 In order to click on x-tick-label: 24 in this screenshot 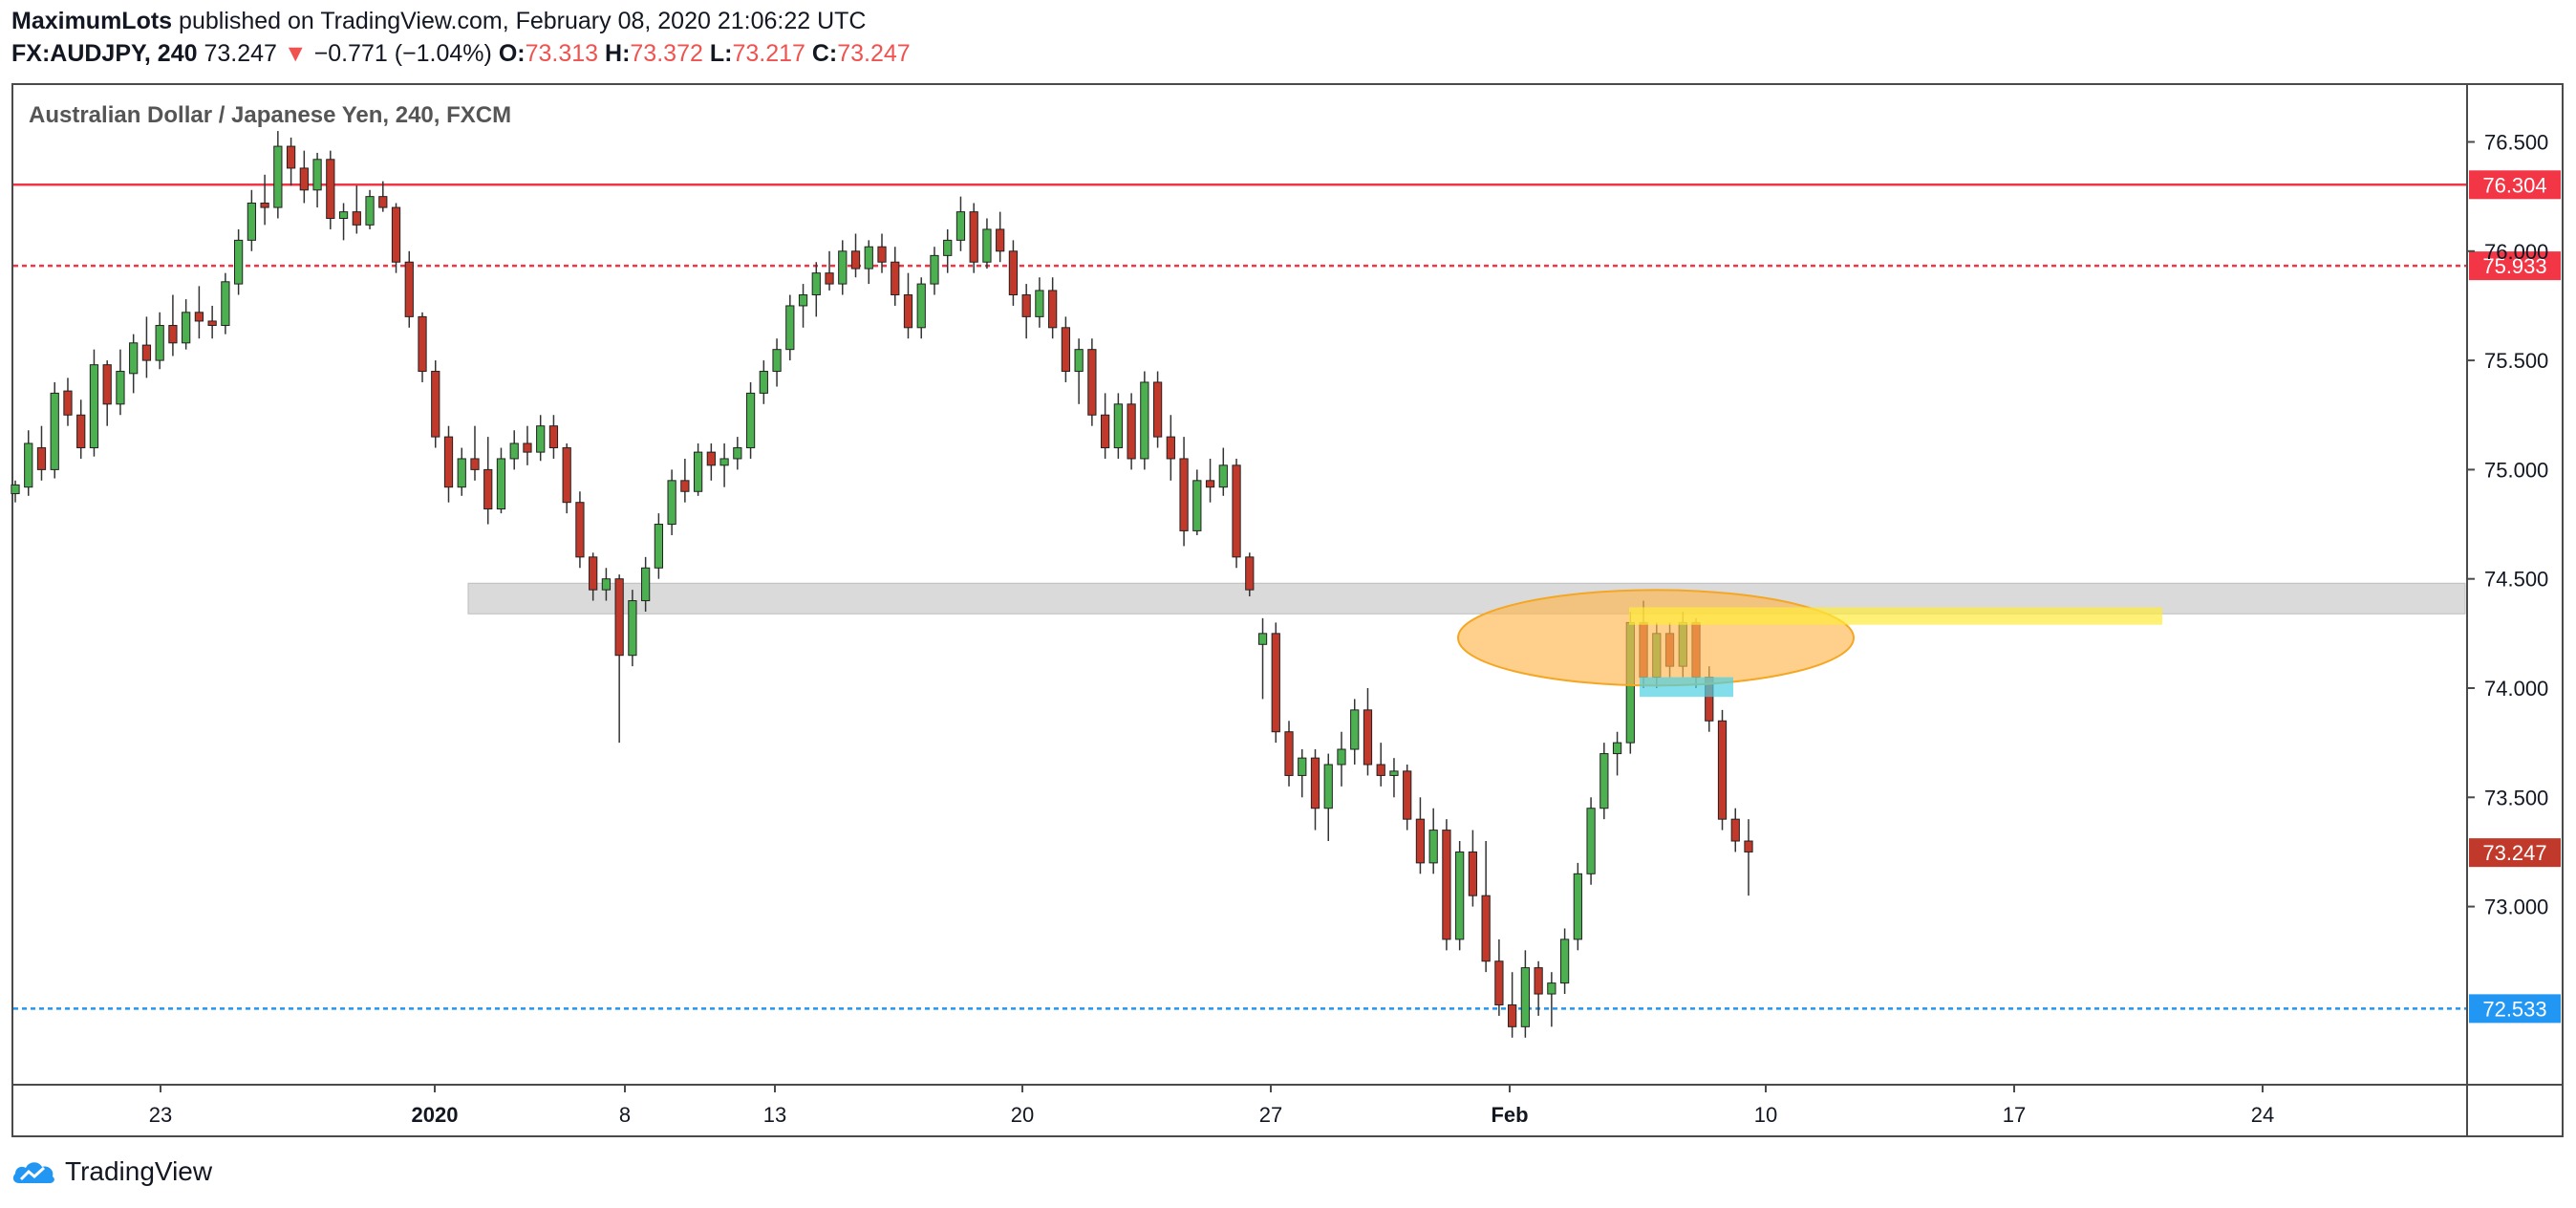, I will do `click(2262, 1115)`.